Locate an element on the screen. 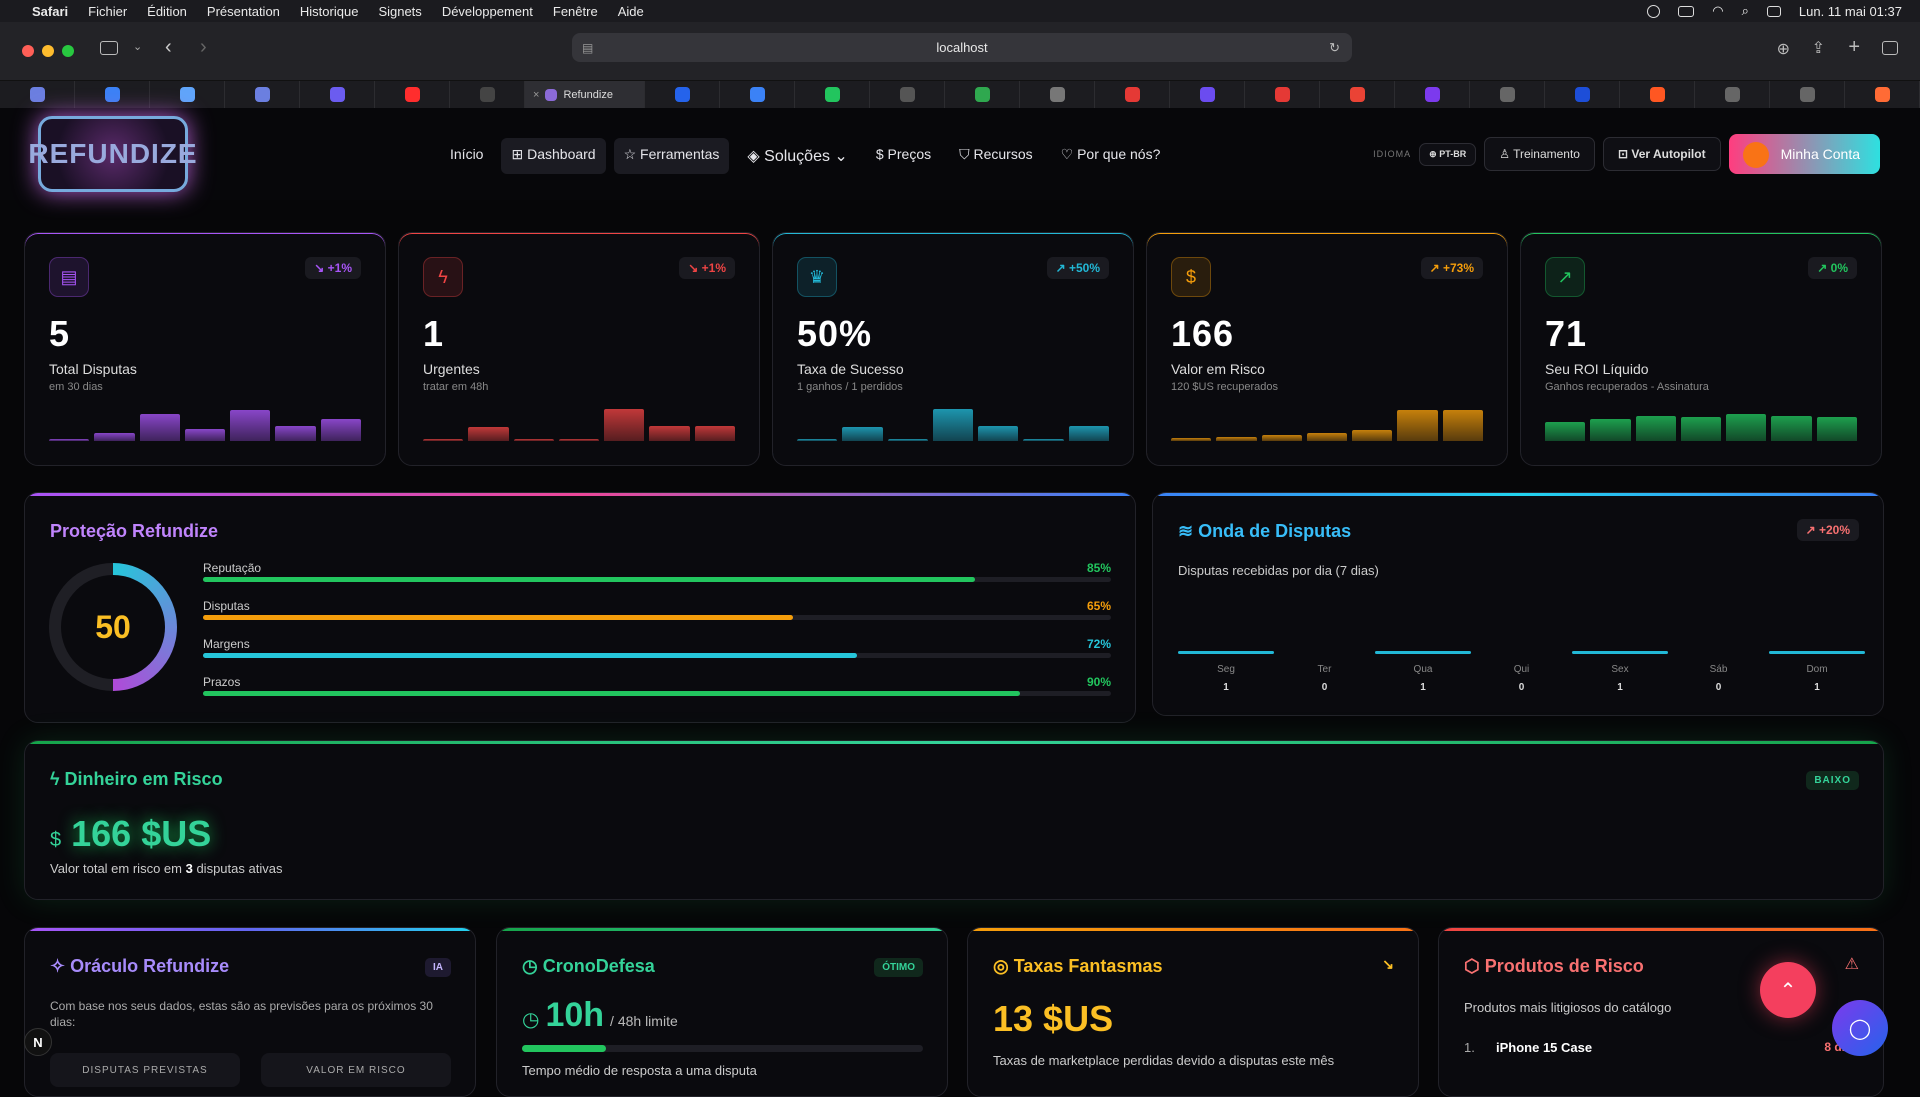 The width and height of the screenshot is (1920, 1097). back-icon: ‹ is located at coordinates (168, 47).